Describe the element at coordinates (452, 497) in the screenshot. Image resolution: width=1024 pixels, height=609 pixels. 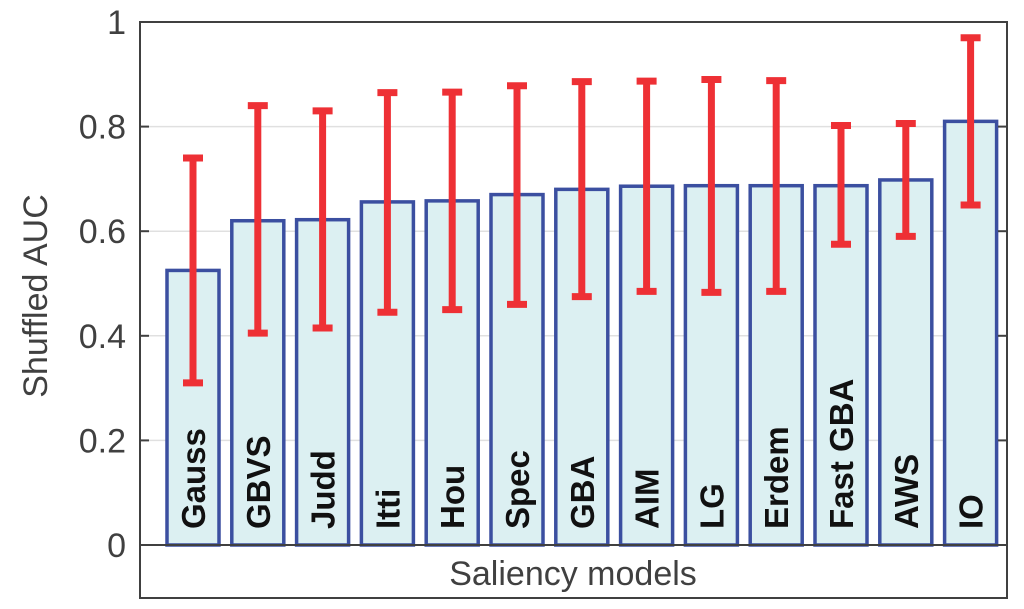
I see `category-label: Hou` at that location.